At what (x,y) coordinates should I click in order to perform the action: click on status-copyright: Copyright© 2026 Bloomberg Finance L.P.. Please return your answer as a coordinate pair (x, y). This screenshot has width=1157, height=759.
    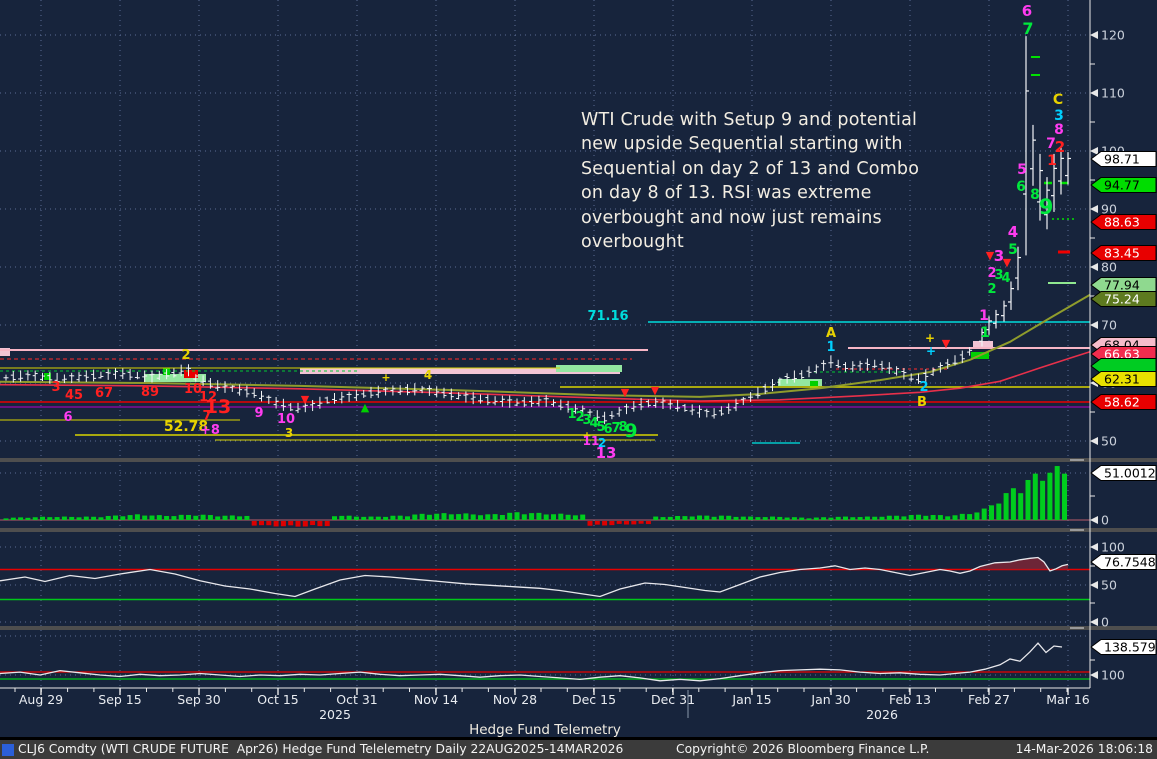
    Looking at the image, I should click on (803, 749).